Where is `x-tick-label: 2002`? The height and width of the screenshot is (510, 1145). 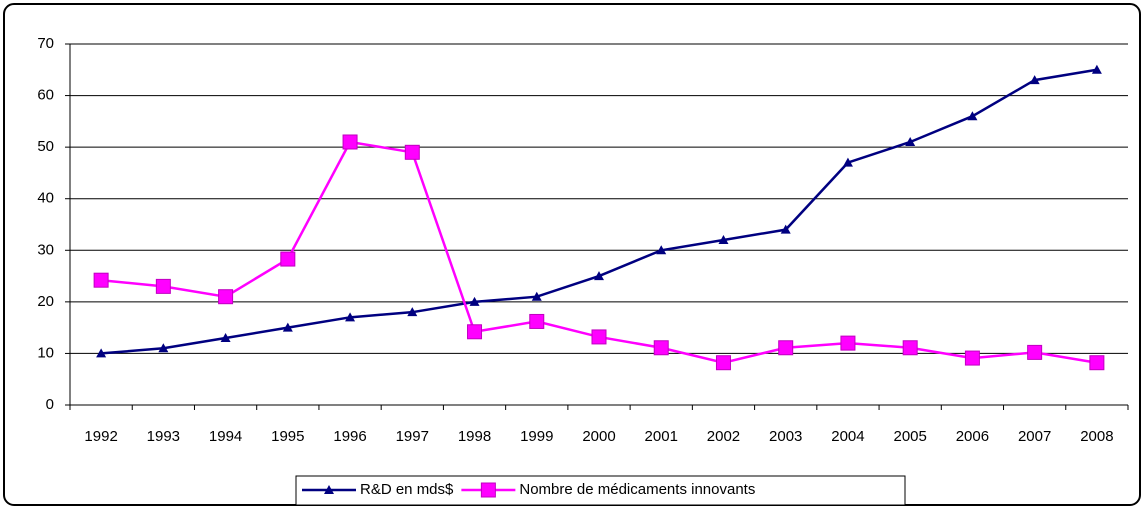 x-tick-label: 2002 is located at coordinates (723, 436).